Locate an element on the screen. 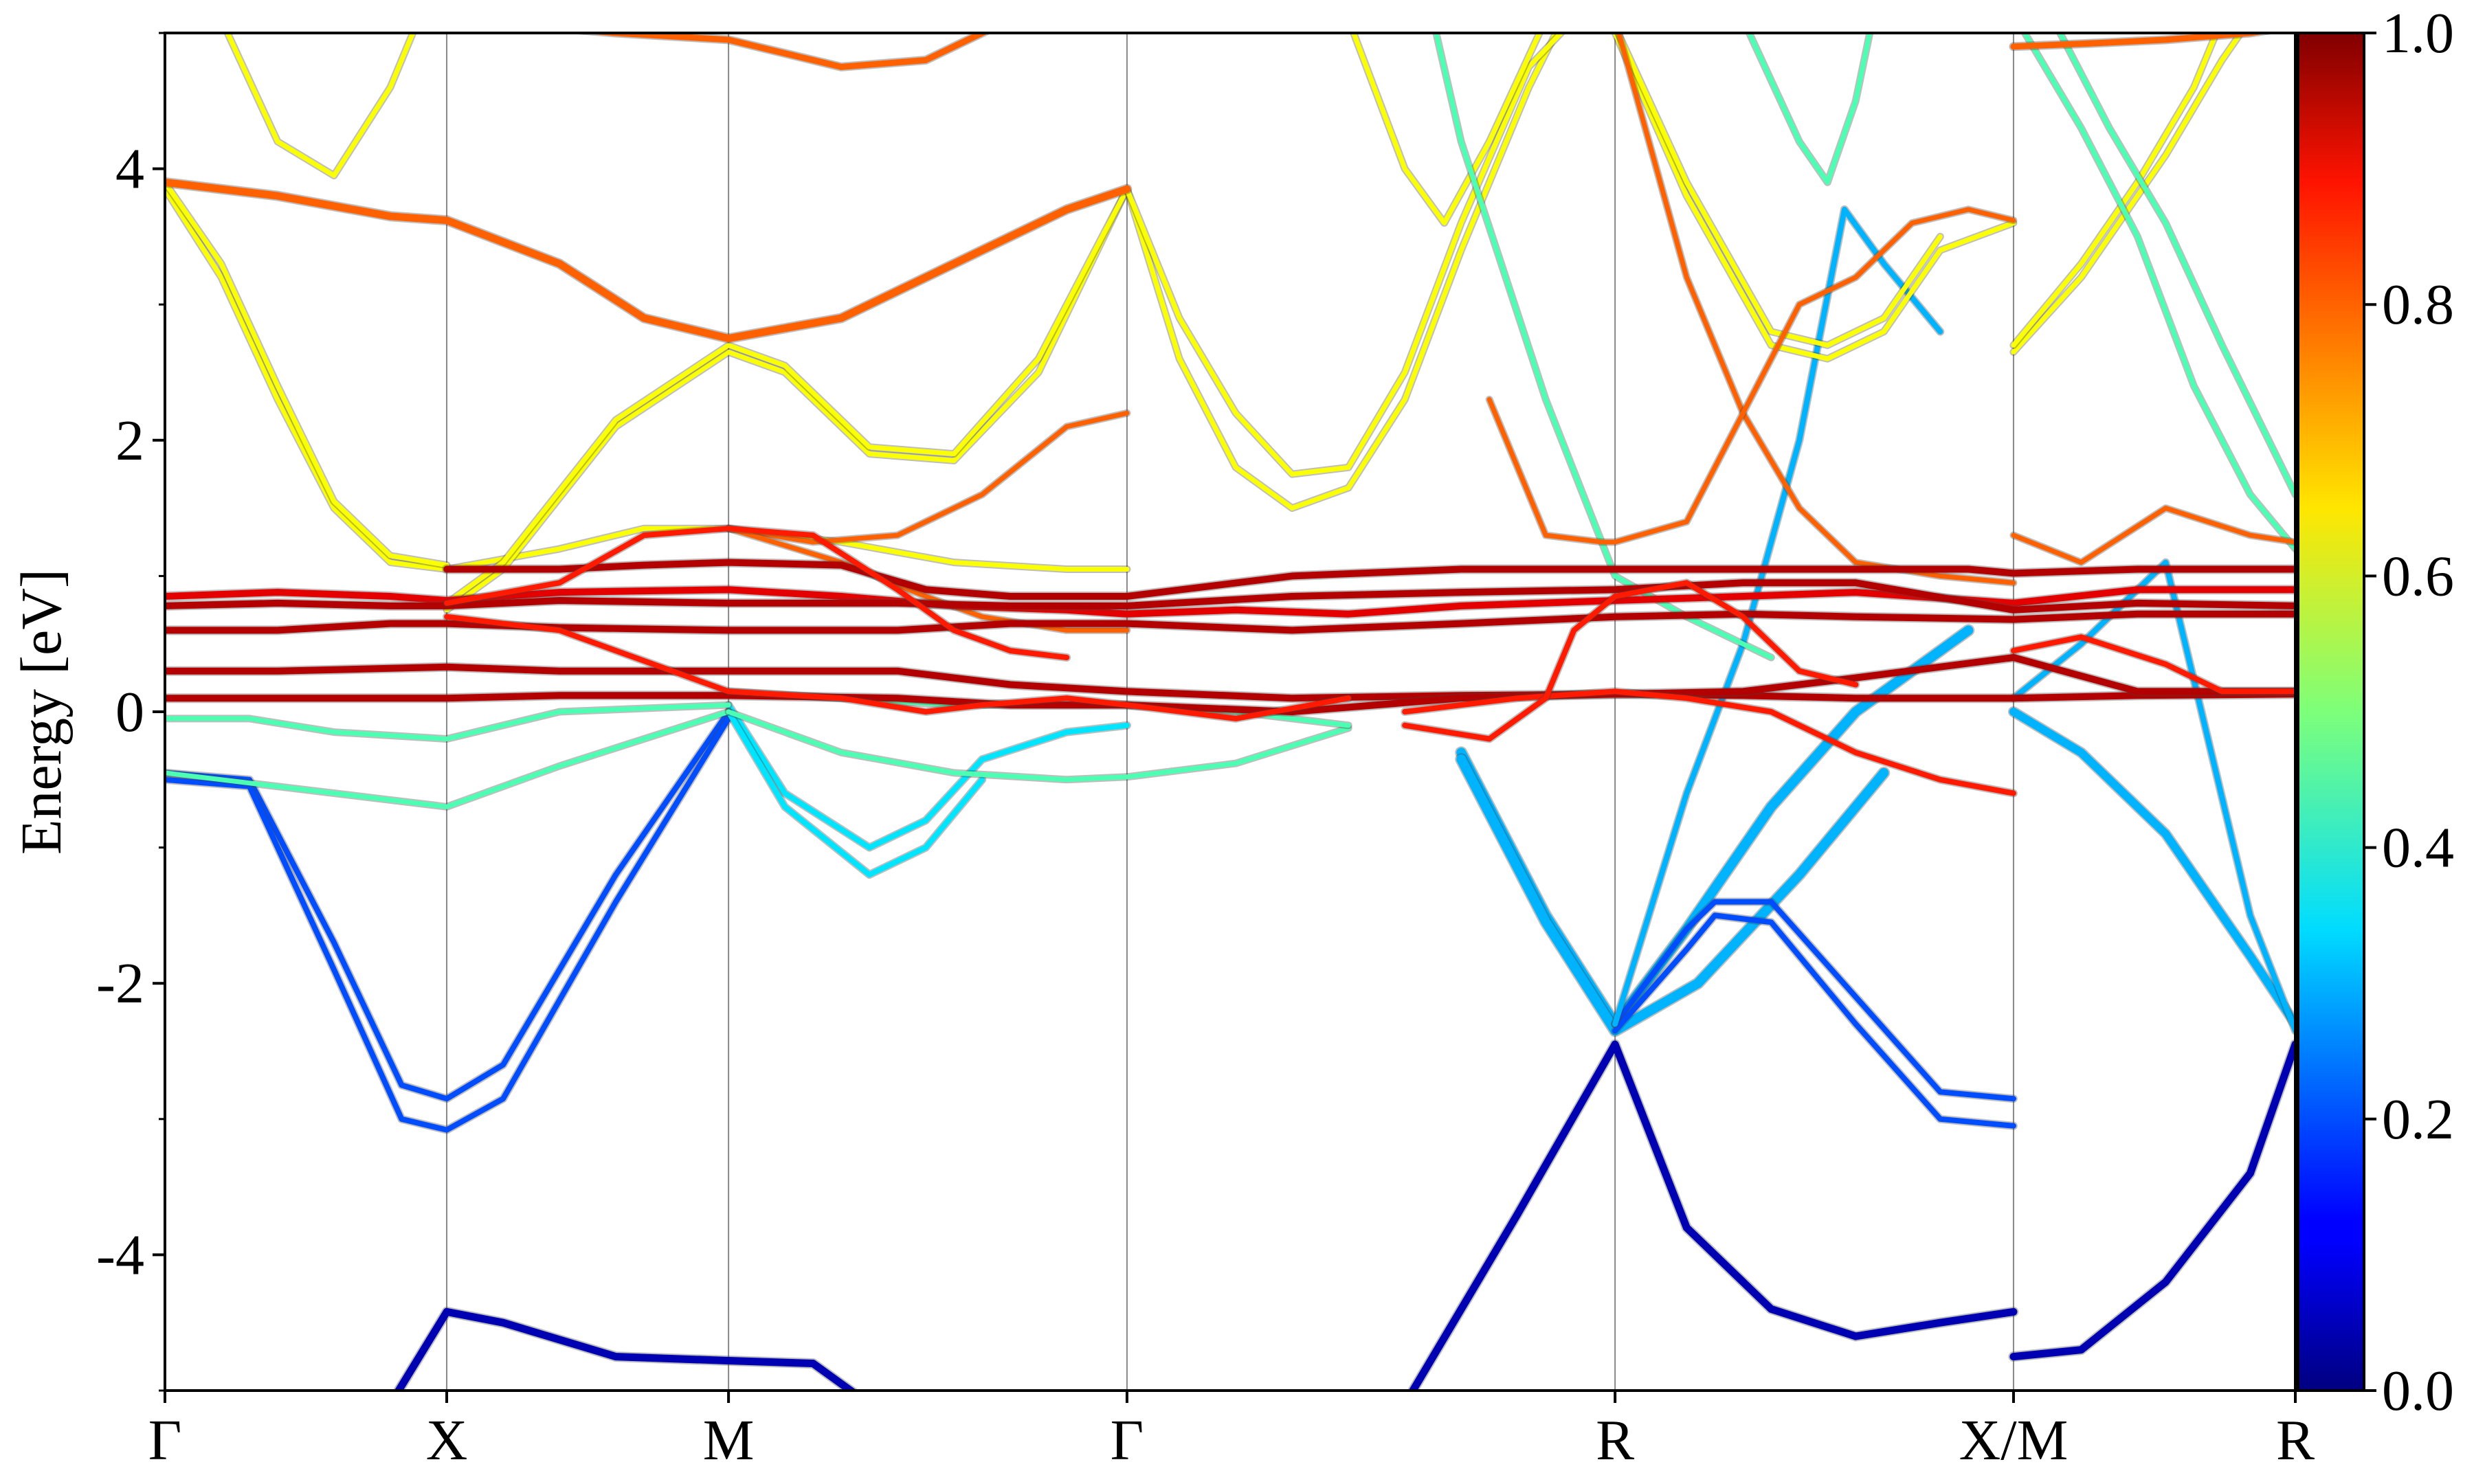 The height and width of the screenshot is (1484, 2474). y-tick-label: 4 is located at coordinates (129, 169).